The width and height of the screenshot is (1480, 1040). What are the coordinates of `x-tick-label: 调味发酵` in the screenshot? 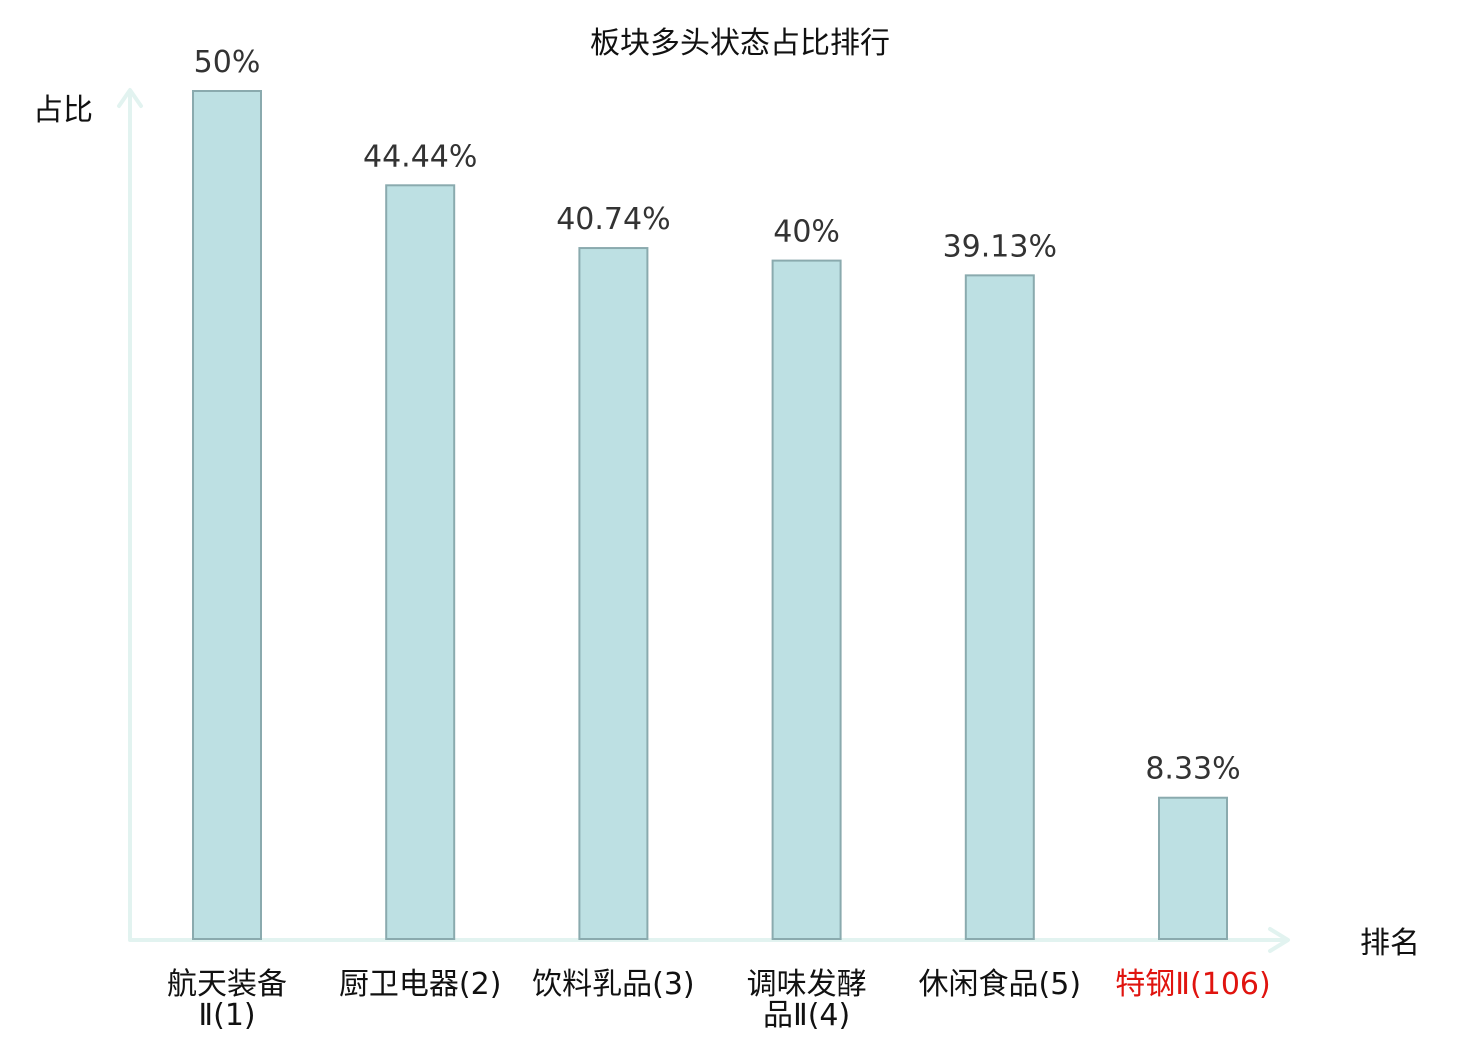 It's located at (807, 984).